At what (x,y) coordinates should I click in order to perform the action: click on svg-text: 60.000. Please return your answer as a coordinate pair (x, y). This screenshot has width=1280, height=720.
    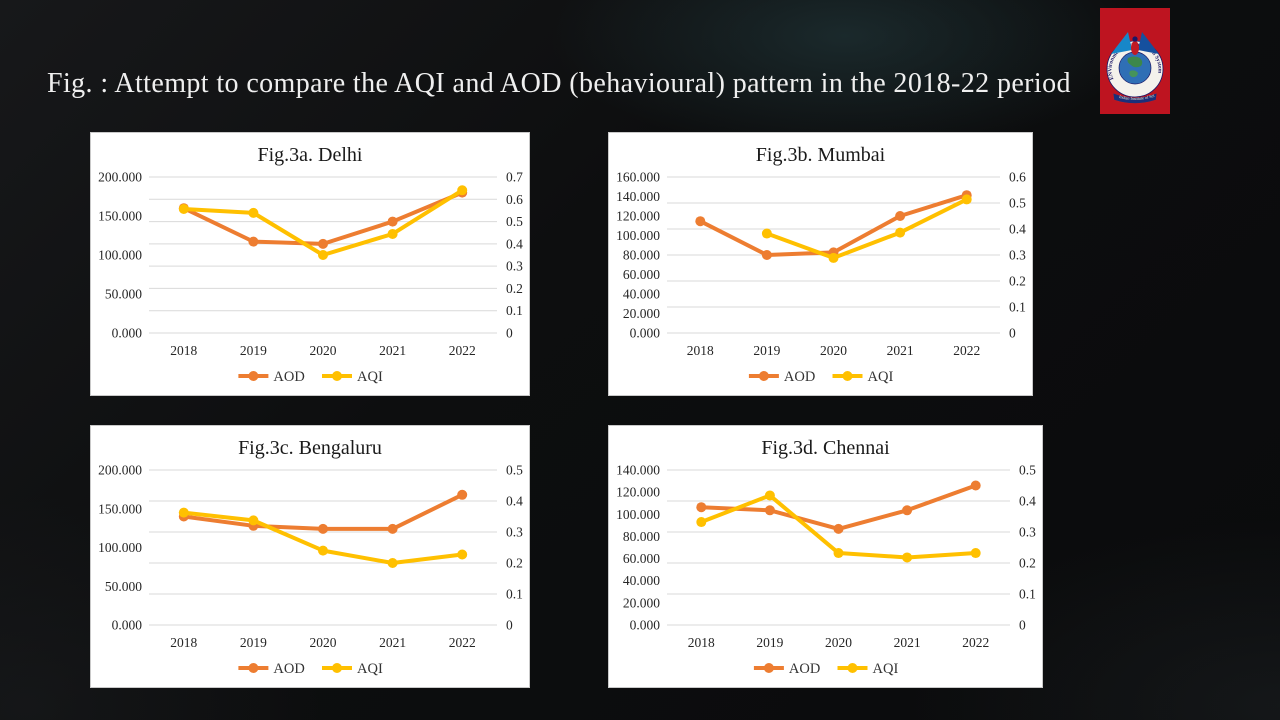
    Looking at the image, I should click on (641, 558).